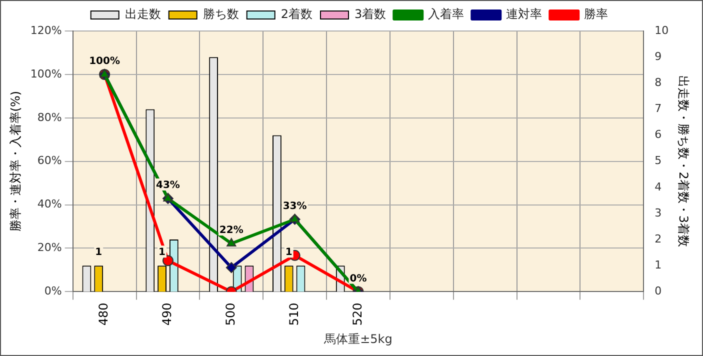 The image size is (703, 356). What do you see at coordinates (358, 278) in the screenshot?
I see `data-label: 0%` at bounding box center [358, 278].